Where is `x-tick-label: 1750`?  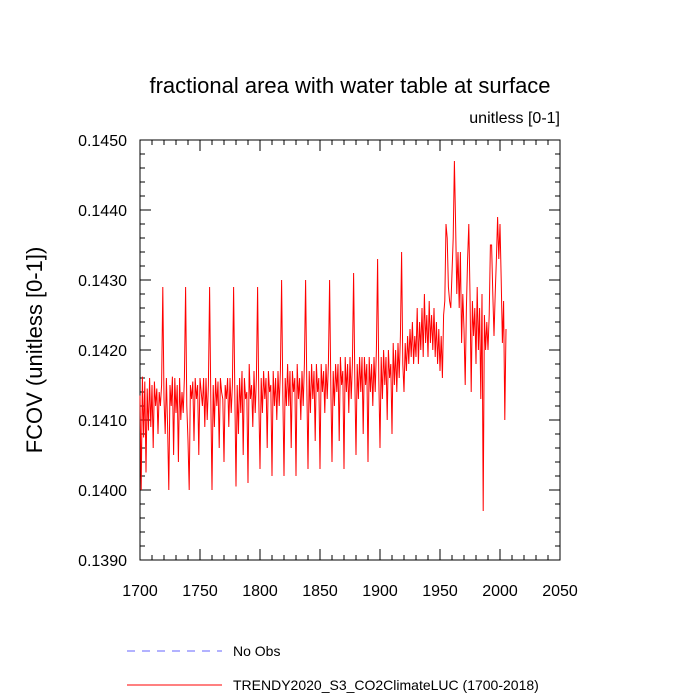 x-tick-label: 1750 is located at coordinates (200, 591).